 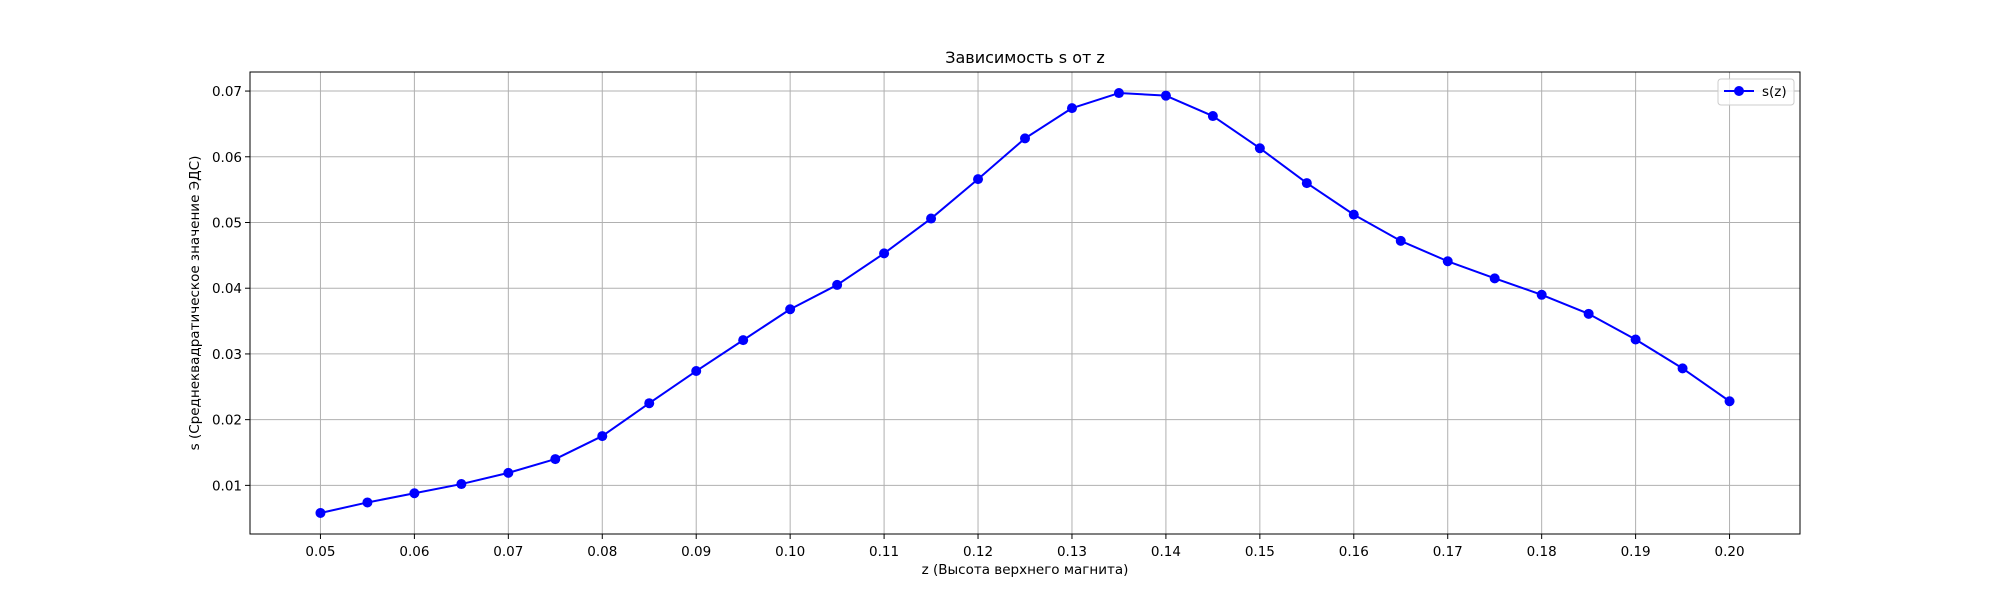 I want to click on y-axis-label: s (Среднеквадратическое значение ЭДС), so click(x=195, y=303).